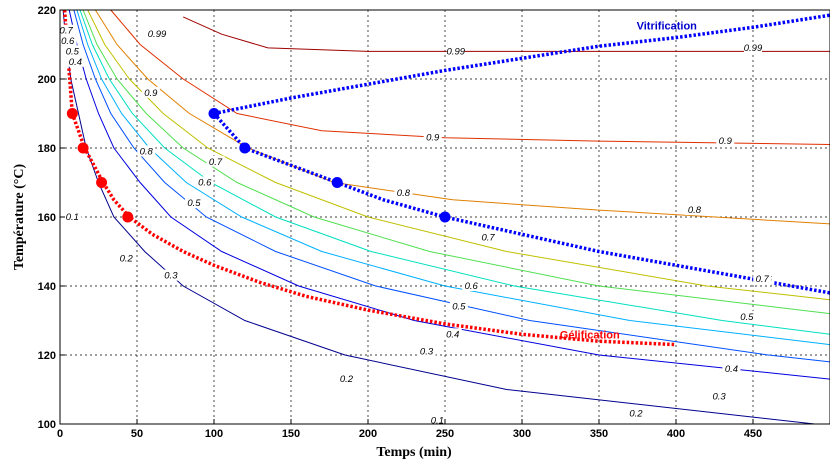 The width and height of the screenshot is (830, 463). I want to click on y-tick-label: 120, so click(47, 356).